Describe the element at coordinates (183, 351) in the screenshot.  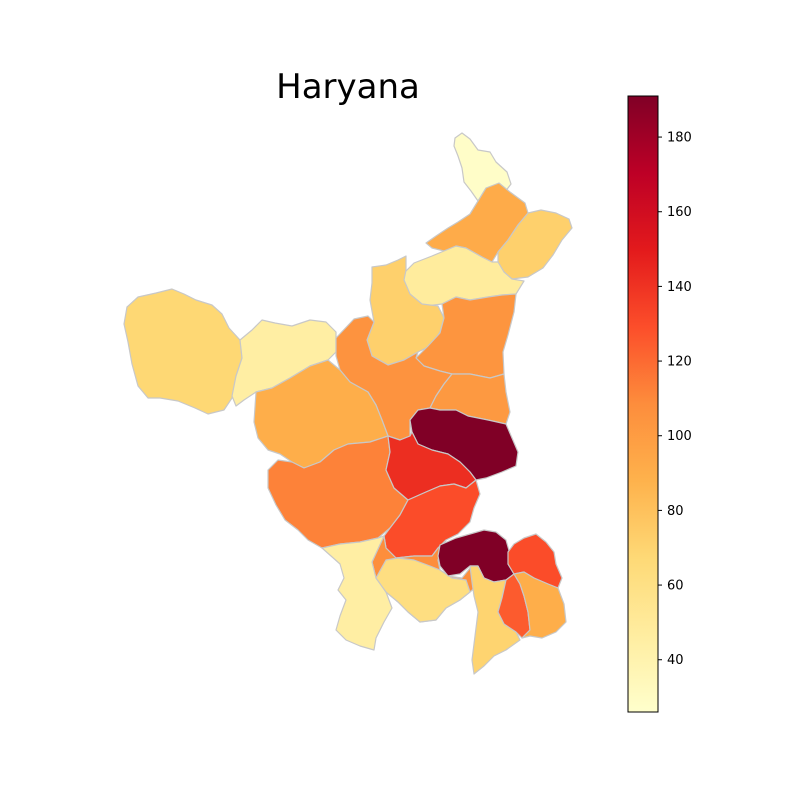
I see `district-d7` at that location.